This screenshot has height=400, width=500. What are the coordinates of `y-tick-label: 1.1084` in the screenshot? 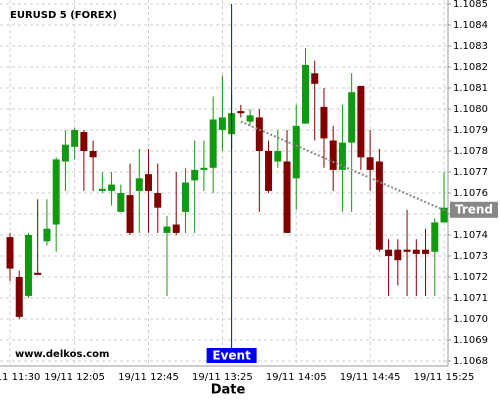 It's located at (470, 25).